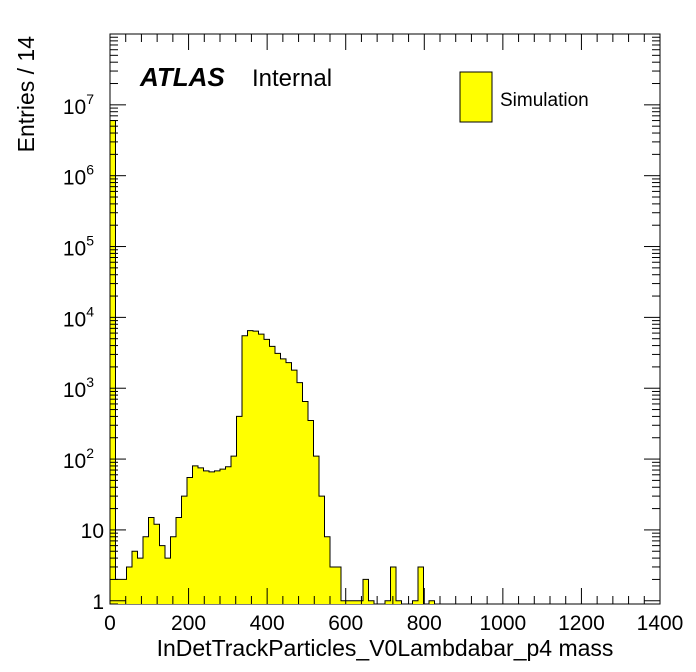 This screenshot has width=696, height=672. What do you see at coordinates (424, 623) in the screenshot?
I see `x-tick-label: 800` at bounding box center [424, 623].